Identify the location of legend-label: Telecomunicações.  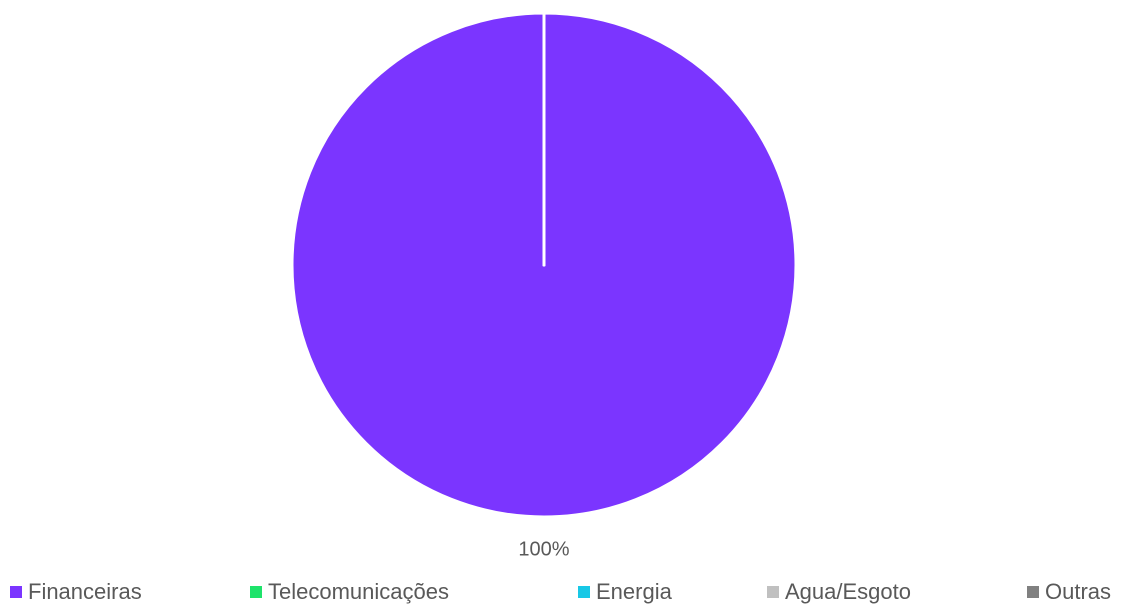
(358, 591).